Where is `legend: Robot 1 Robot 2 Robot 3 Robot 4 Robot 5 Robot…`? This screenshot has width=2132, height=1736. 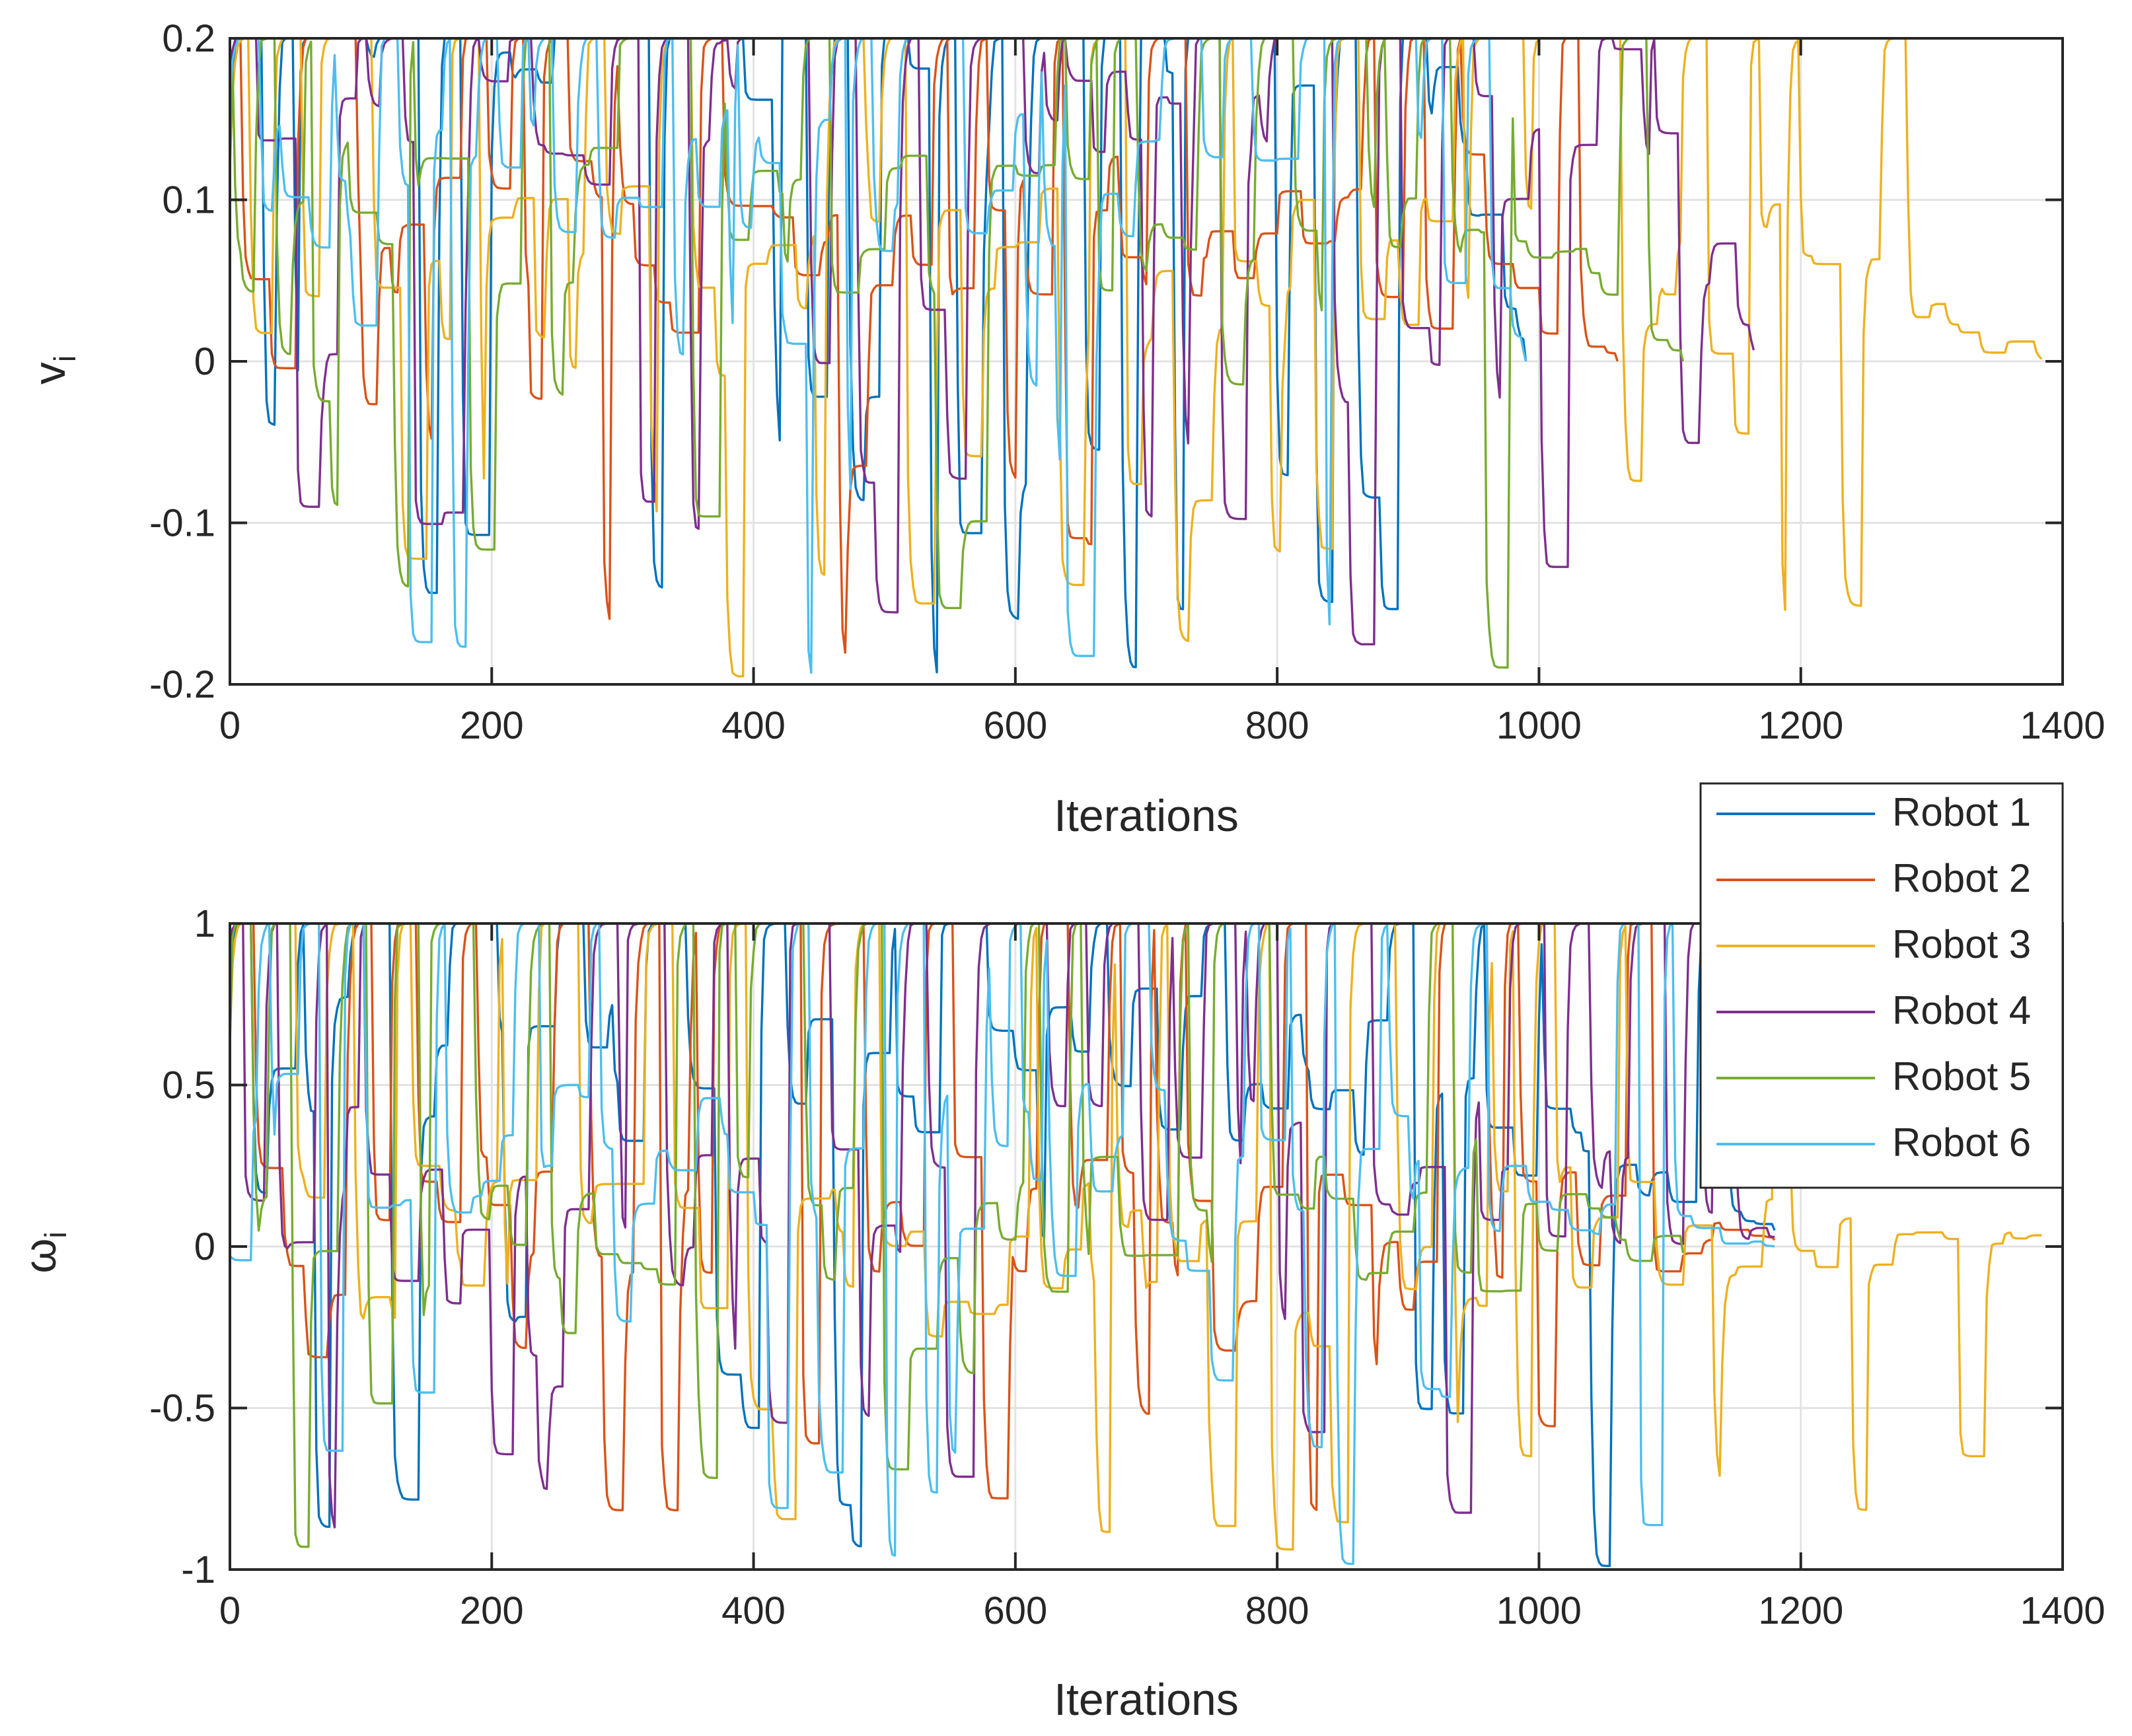 legend: Robot 1 Robot 2 Robot 3 Robot 4 Robot 5 Robot… is located at coordinates (1881, 985).